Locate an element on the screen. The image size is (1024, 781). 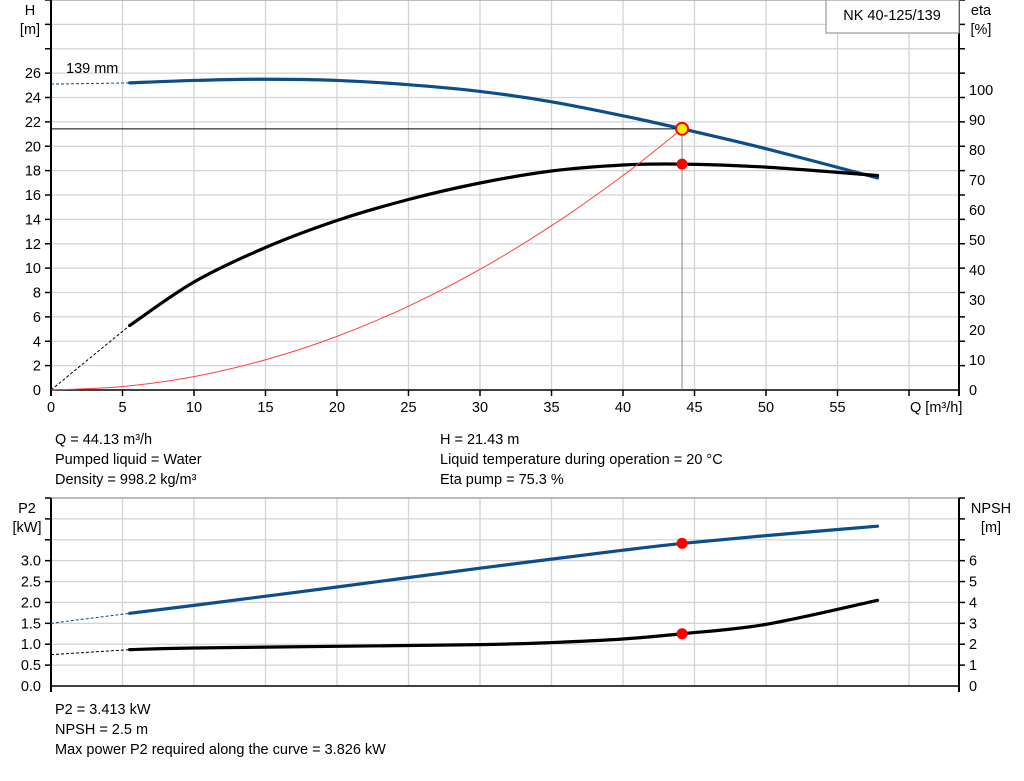
y-left-tick-label: 16 is located at coordinates (33, 196).